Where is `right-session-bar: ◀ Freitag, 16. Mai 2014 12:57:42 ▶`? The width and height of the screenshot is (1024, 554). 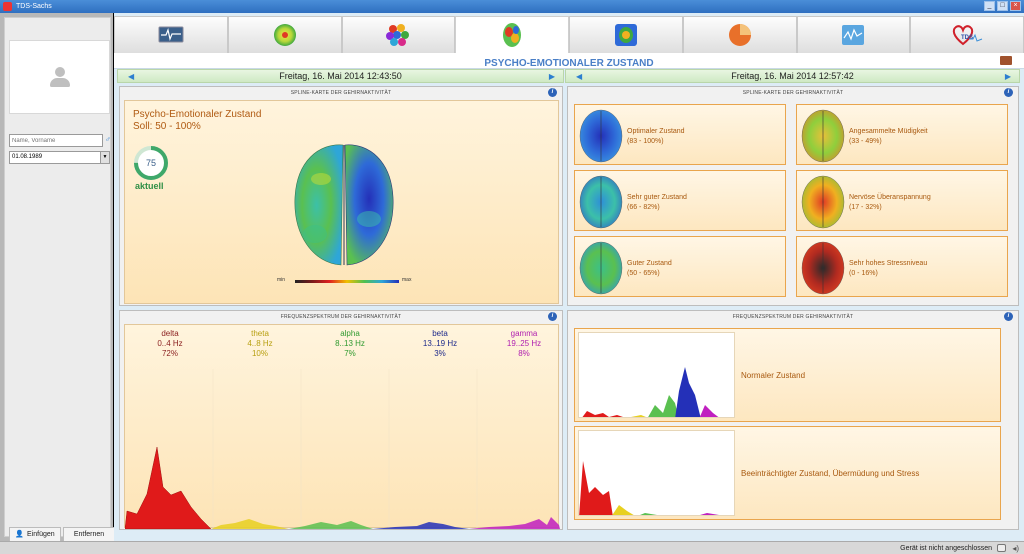 right-session-bar: ◀ Freitag, 16. Mai 2014 12:57:42 ▶ is located at coordinates (792, 76).